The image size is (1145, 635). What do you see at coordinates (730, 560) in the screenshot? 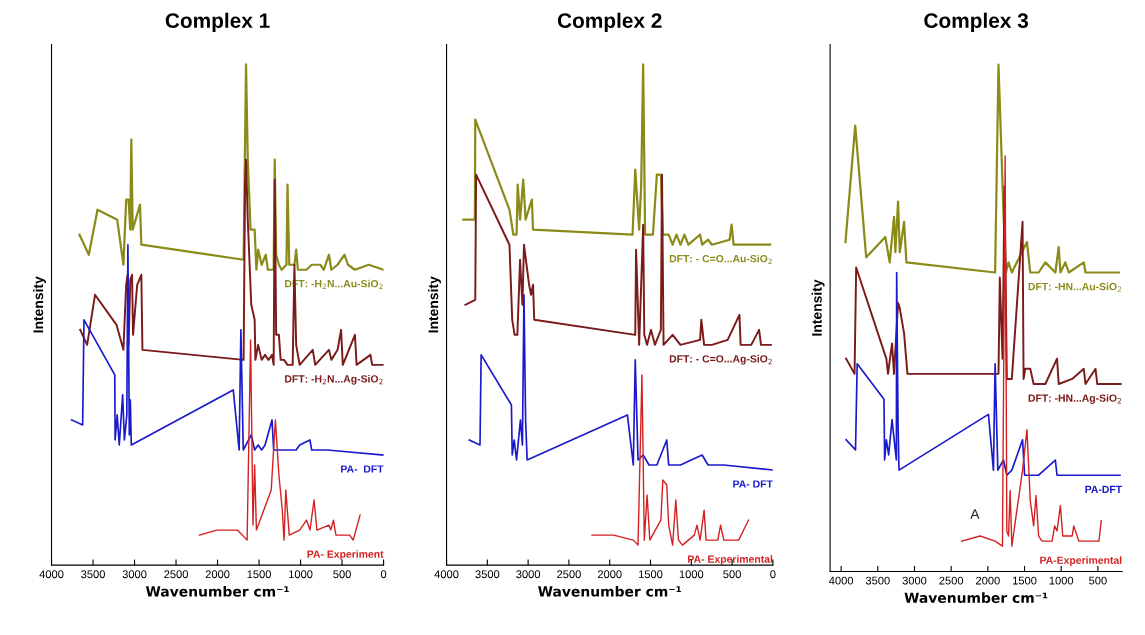
I see `series-label: PA- Experimental` at bounding box center [730, 560].